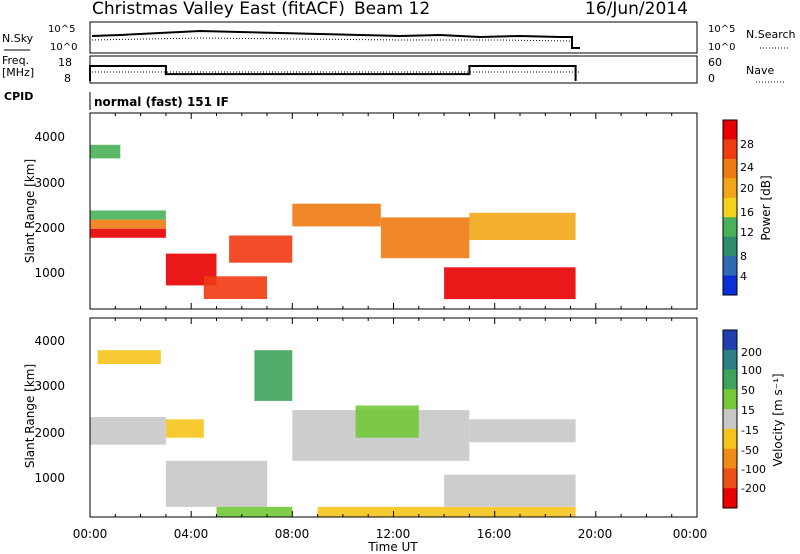 Image resolution: width=800 pixels, height=554 pixels. I want to click on power-ytick-4000: 4000, so click(49, 137).